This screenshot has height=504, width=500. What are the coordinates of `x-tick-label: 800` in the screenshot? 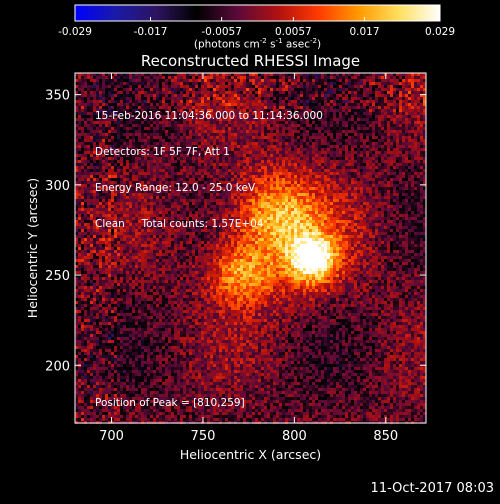 It's located at (294, 436).